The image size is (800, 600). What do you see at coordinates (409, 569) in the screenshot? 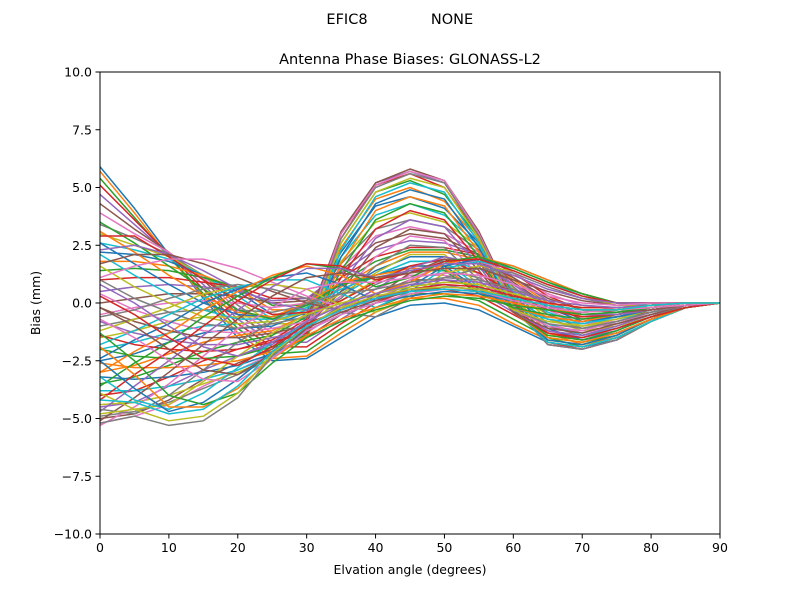
I see `x-axis-label: Elvation angle (degrees)` at bounding box center [409, 569].